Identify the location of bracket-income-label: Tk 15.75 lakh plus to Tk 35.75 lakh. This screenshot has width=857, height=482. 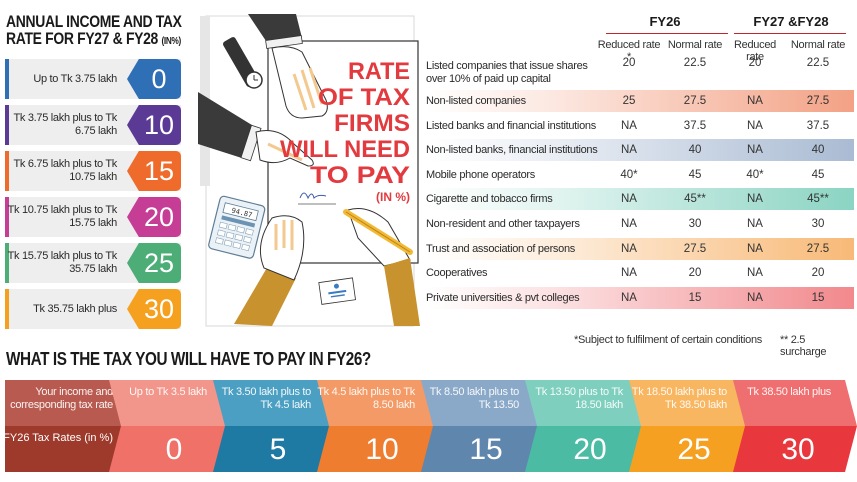
(62, 262).